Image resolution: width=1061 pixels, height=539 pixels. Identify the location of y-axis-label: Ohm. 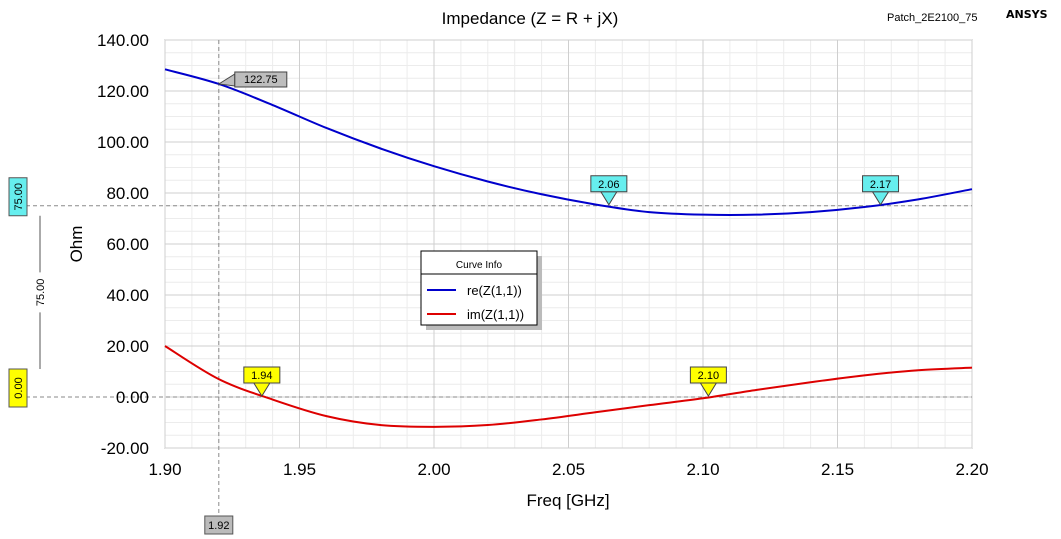
(76, 244).